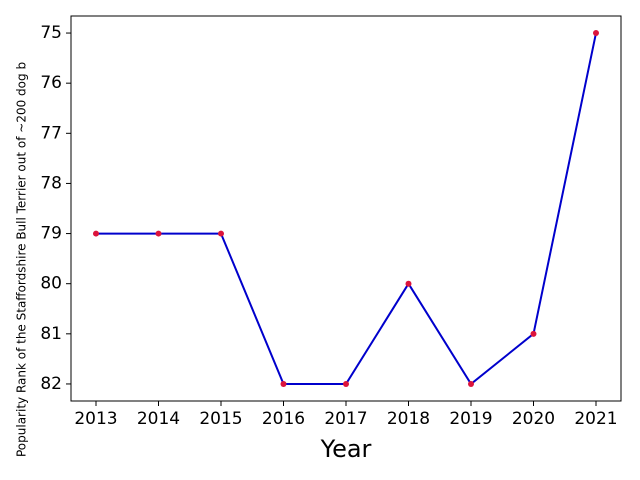  What do you see at coordinates (595, 419) in the screenshot?
I see `x-tick-label: 2021` at bounding box center [595, 419].